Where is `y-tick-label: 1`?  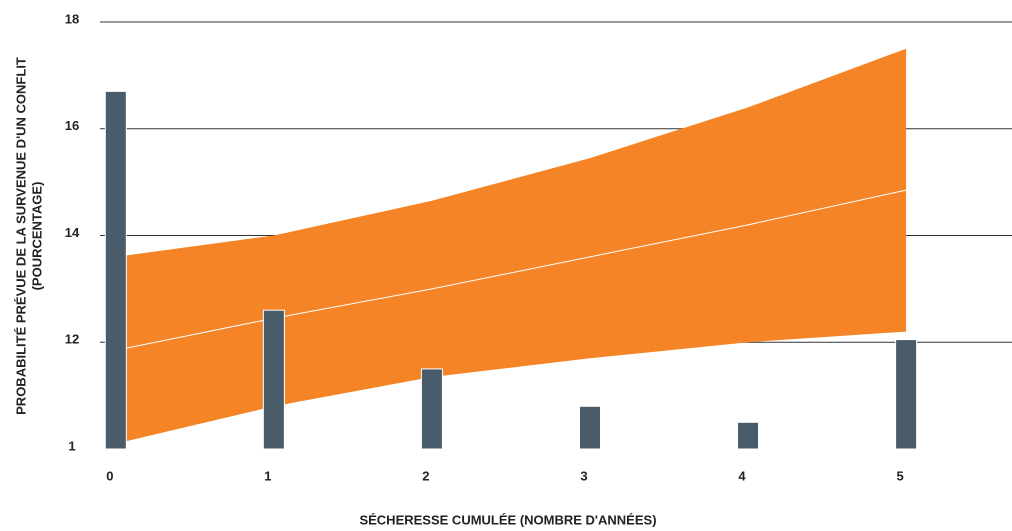 y-tick-label: 1 is located at coordinates (71, 445).